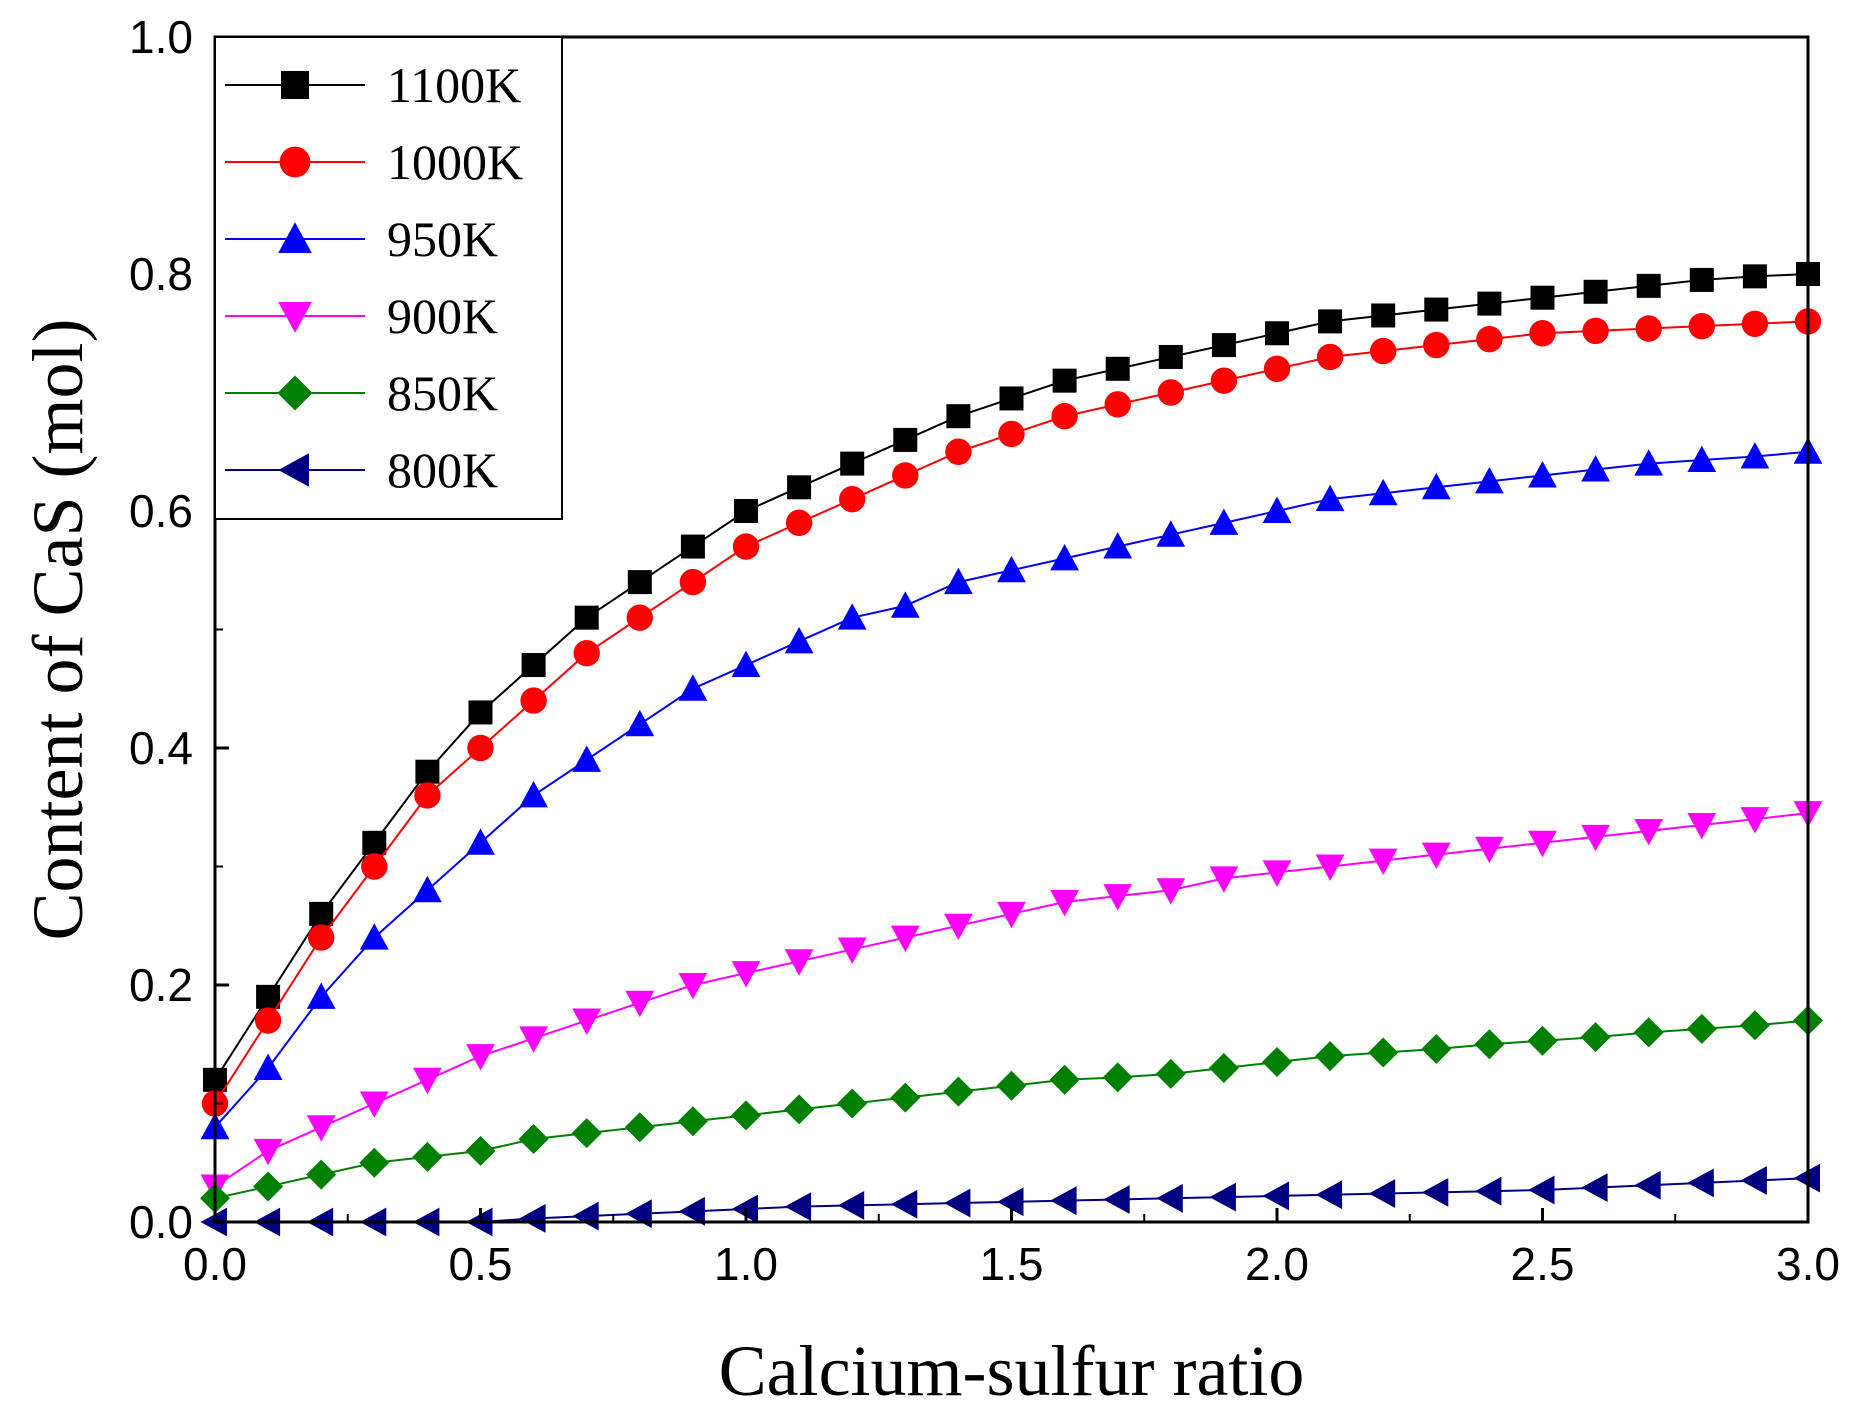  I want to click on x-axis-title: Calcium-sulfur ratio, so click(1012, 1371).